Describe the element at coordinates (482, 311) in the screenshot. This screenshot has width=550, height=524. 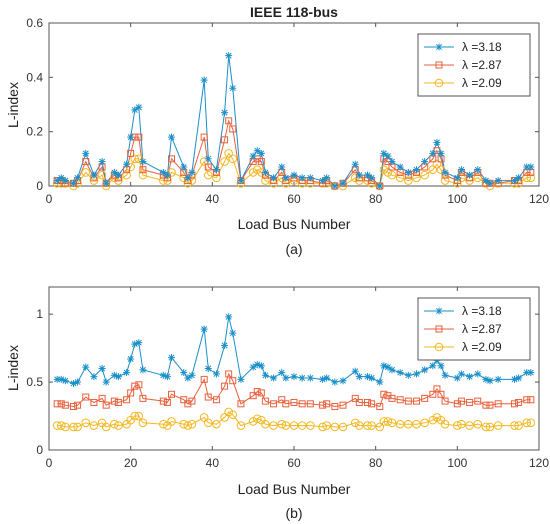
I see `legend-label: λ =3.18` at that location.